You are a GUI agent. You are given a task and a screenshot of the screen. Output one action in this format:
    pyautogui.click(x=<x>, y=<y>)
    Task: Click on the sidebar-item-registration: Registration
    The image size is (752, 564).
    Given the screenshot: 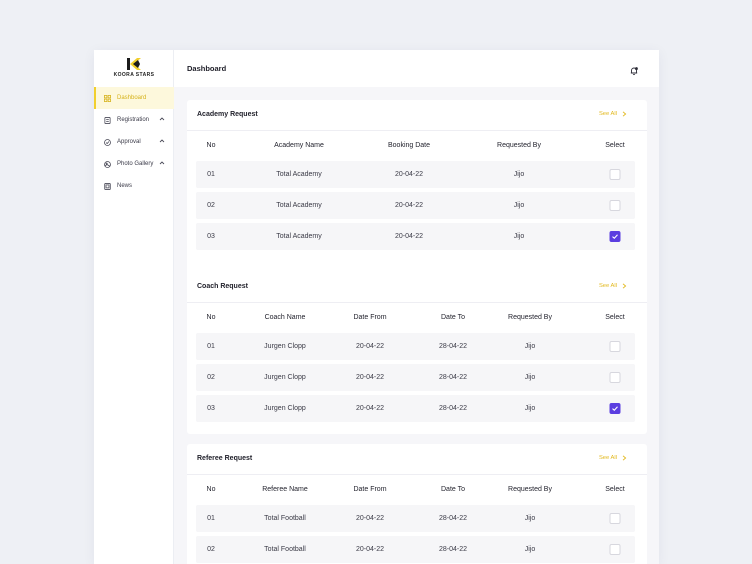 What is the action you would take?
    pyautogui.click(x=134, y=120)
    